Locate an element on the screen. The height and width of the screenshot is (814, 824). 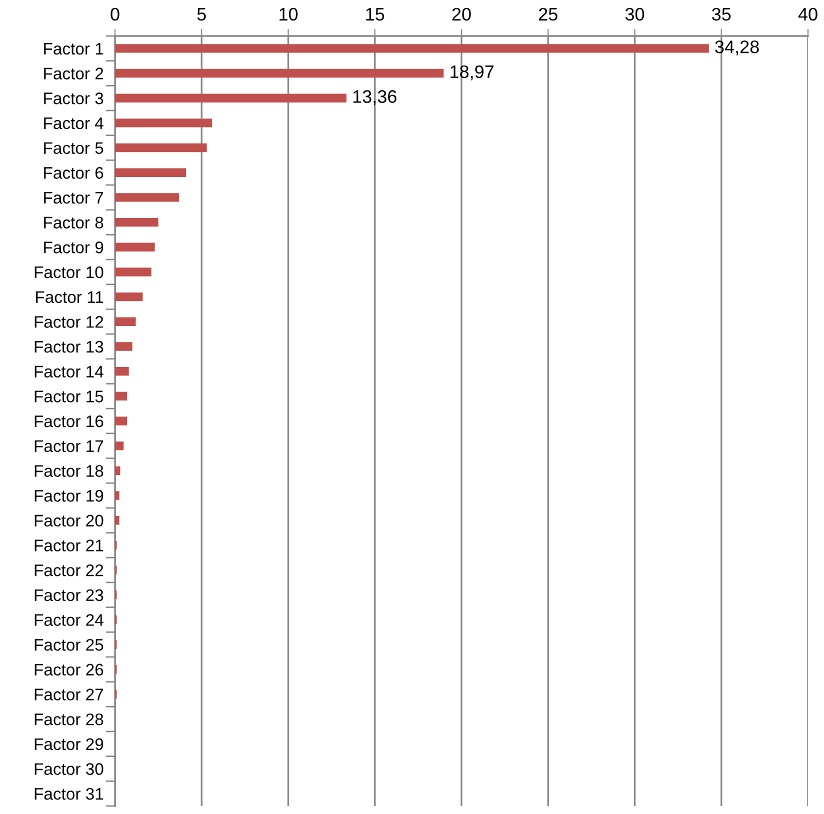
x-tick-label: 10 is located at coordinates (289, 14).